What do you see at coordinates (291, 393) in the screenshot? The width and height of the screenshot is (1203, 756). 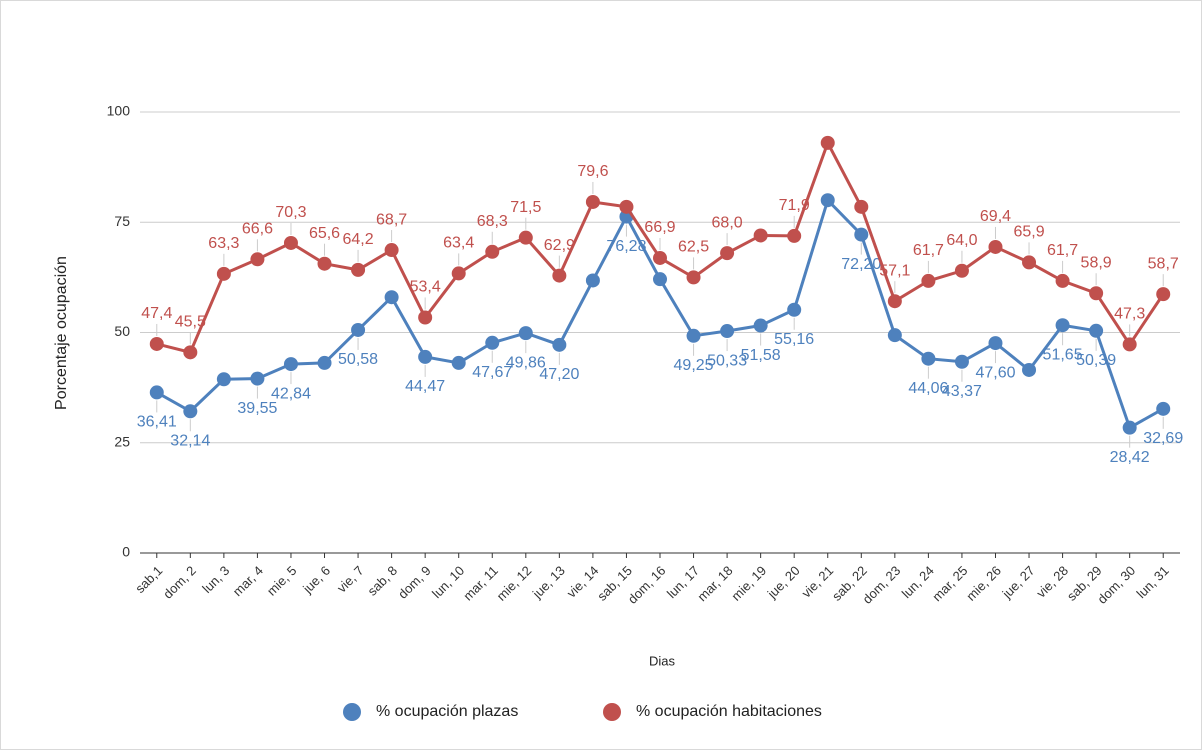 I see `data-label: 42,84` at bounding box center [291, 393].